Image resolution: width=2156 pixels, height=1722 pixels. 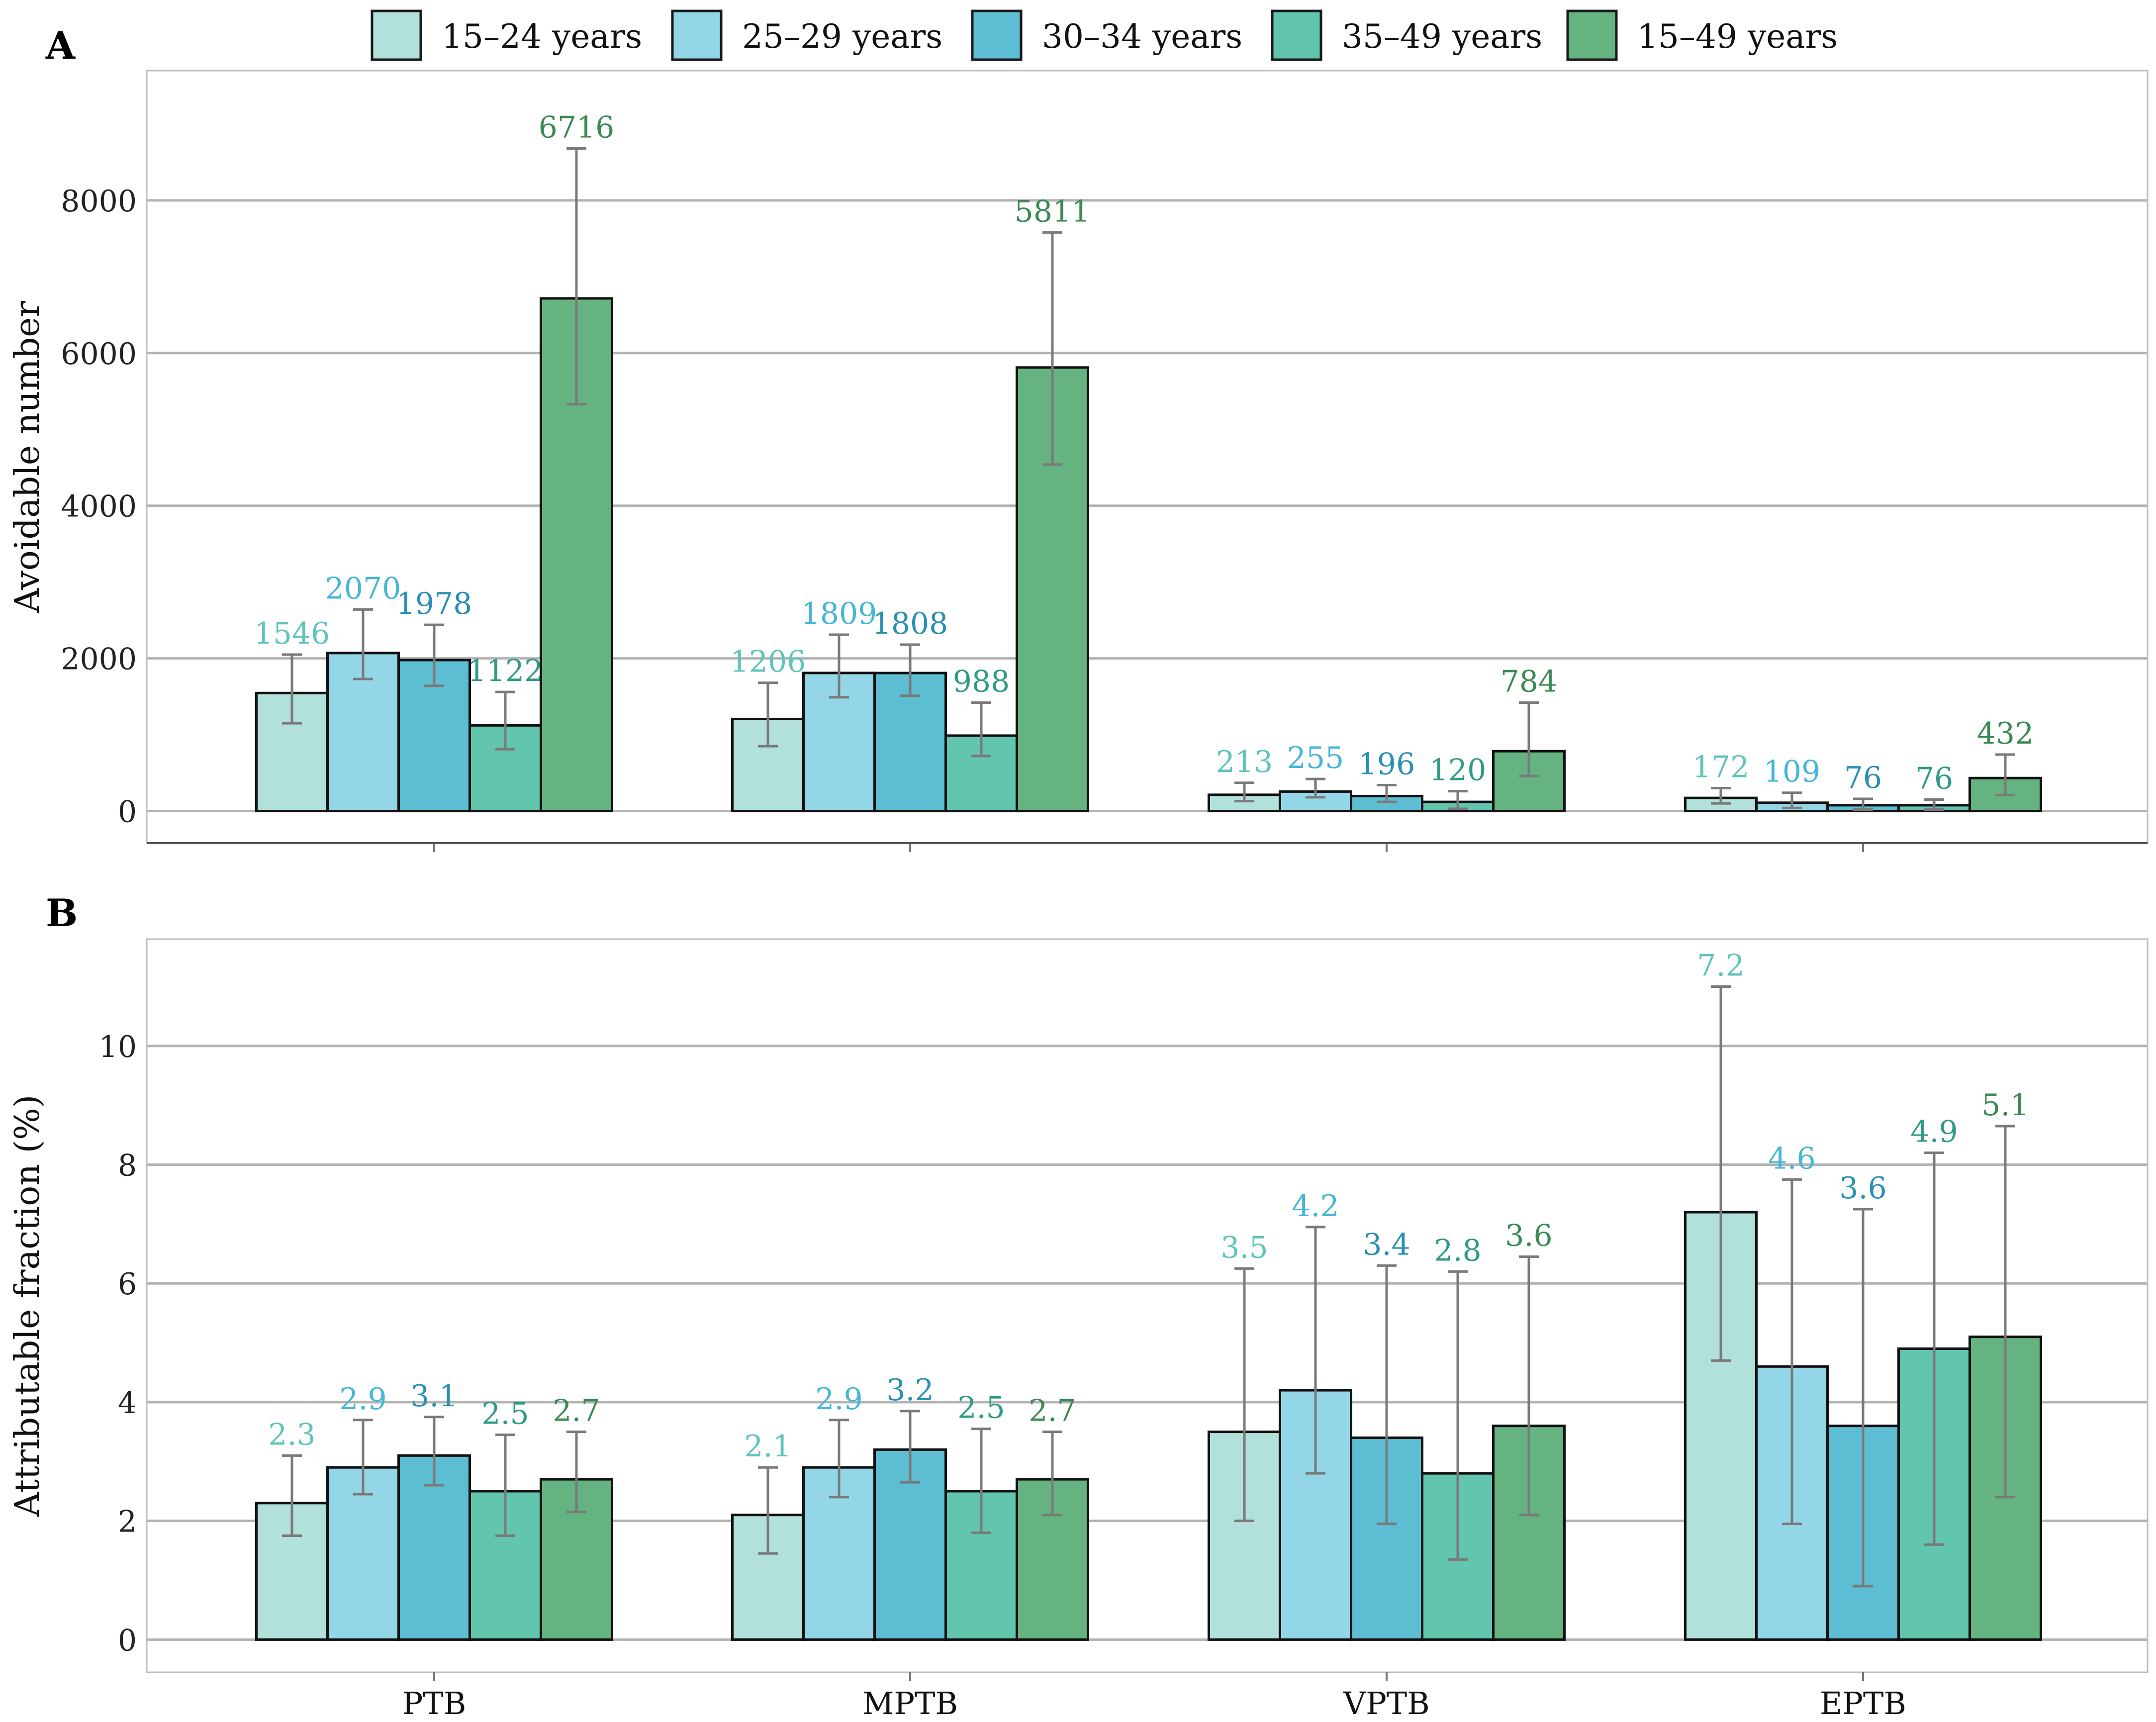 I want to click on data-label: 2.8, so click(x=1457, y=1251).